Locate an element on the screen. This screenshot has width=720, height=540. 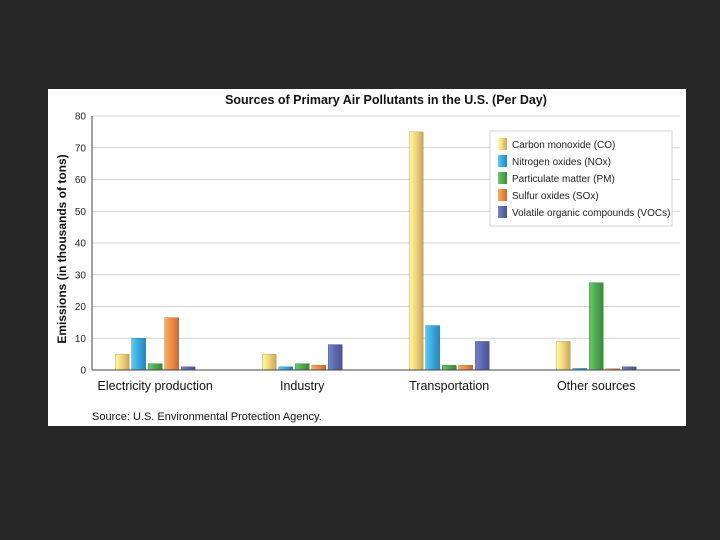
legend-box is located at coordinates (581, 178).